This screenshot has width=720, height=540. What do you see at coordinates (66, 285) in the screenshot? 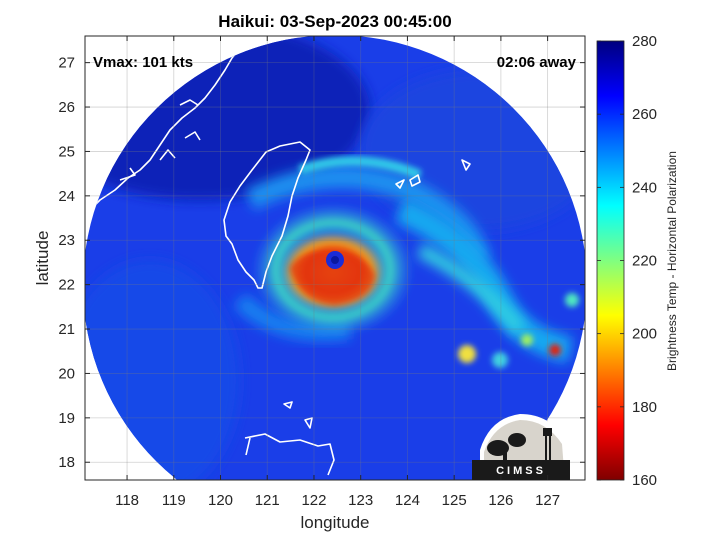
I see `y-tick-label: 22` at bounding box center [66, 285].